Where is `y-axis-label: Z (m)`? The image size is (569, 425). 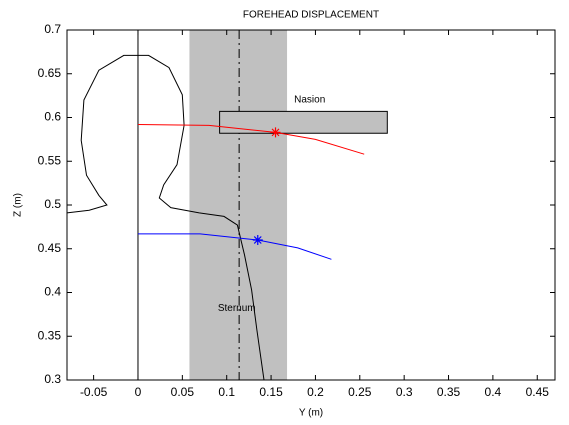
y-axis-label: Z (m) is located at coordinates (18, 205).